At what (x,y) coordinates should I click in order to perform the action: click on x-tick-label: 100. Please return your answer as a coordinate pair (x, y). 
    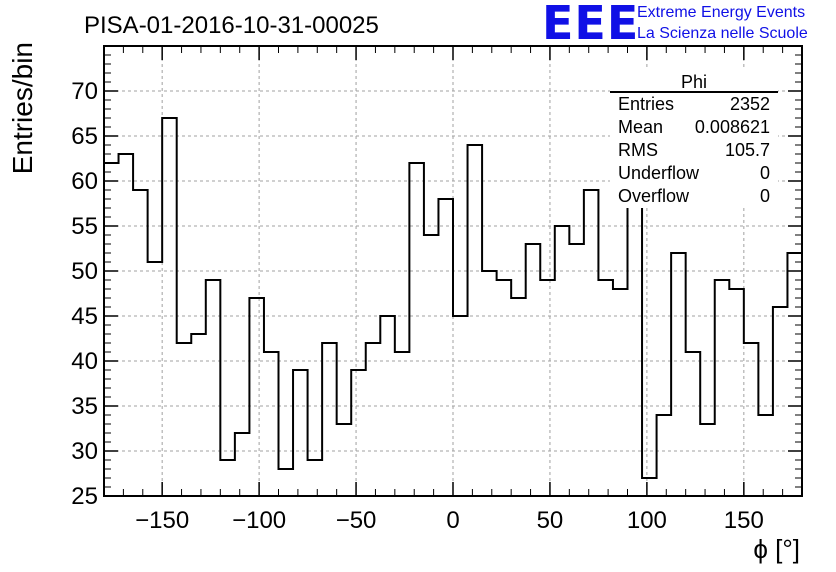
    Looking at the image, I should click on (647, 520).